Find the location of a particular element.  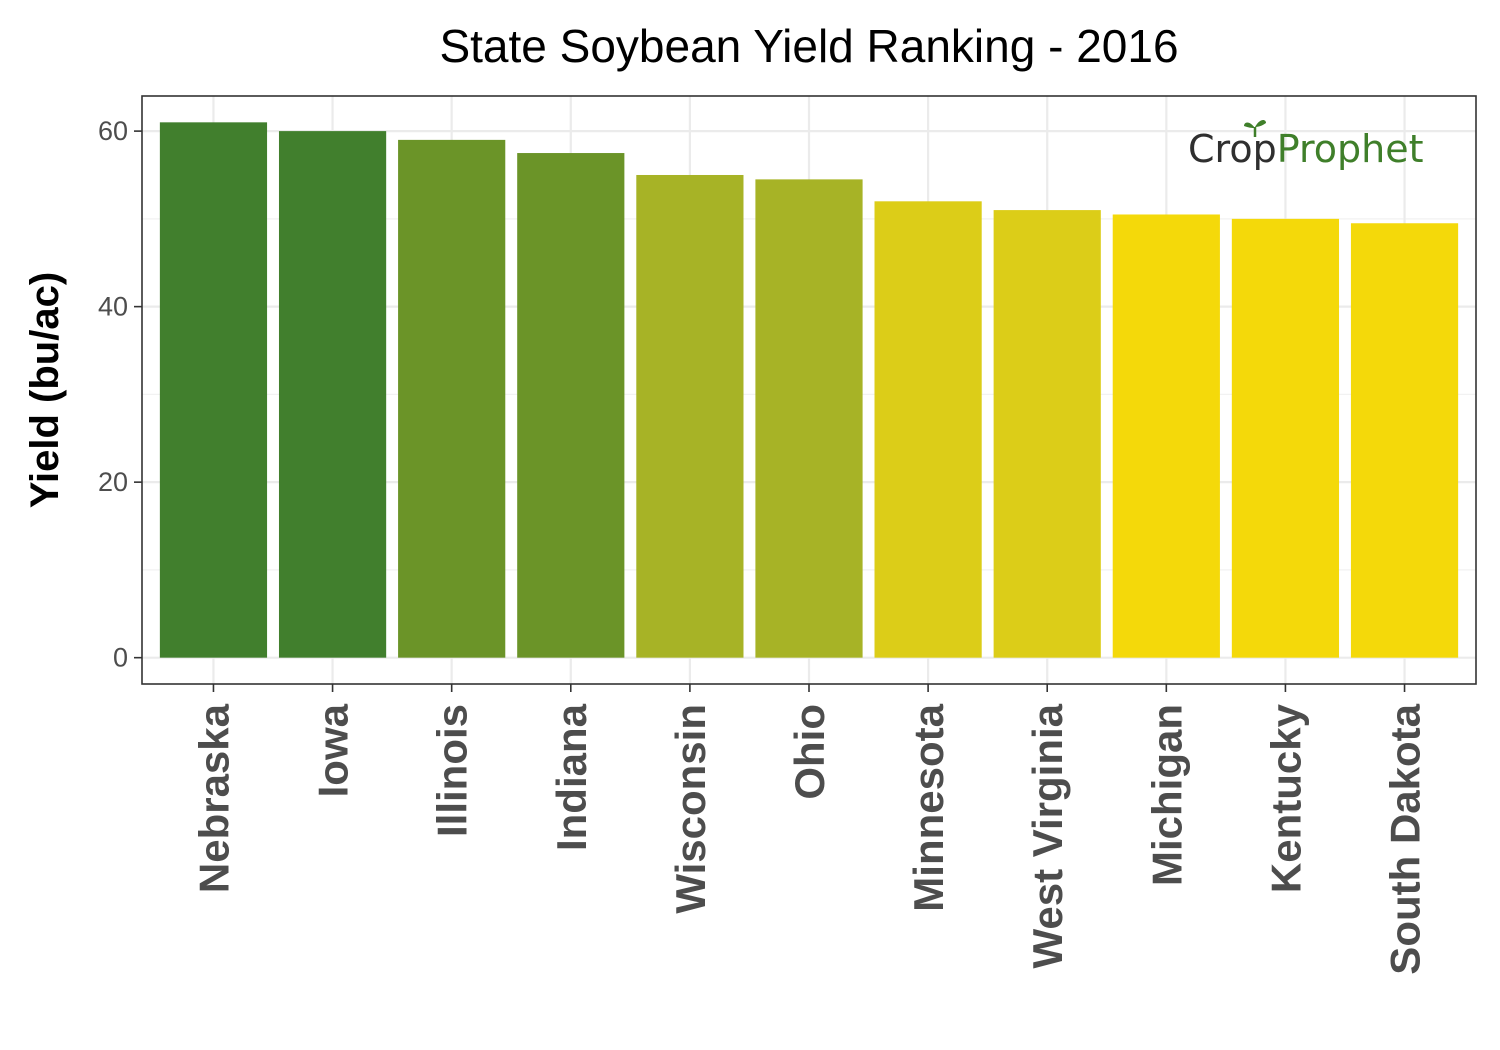

y-tick-label: 60 is located at coordinates (113, 131).